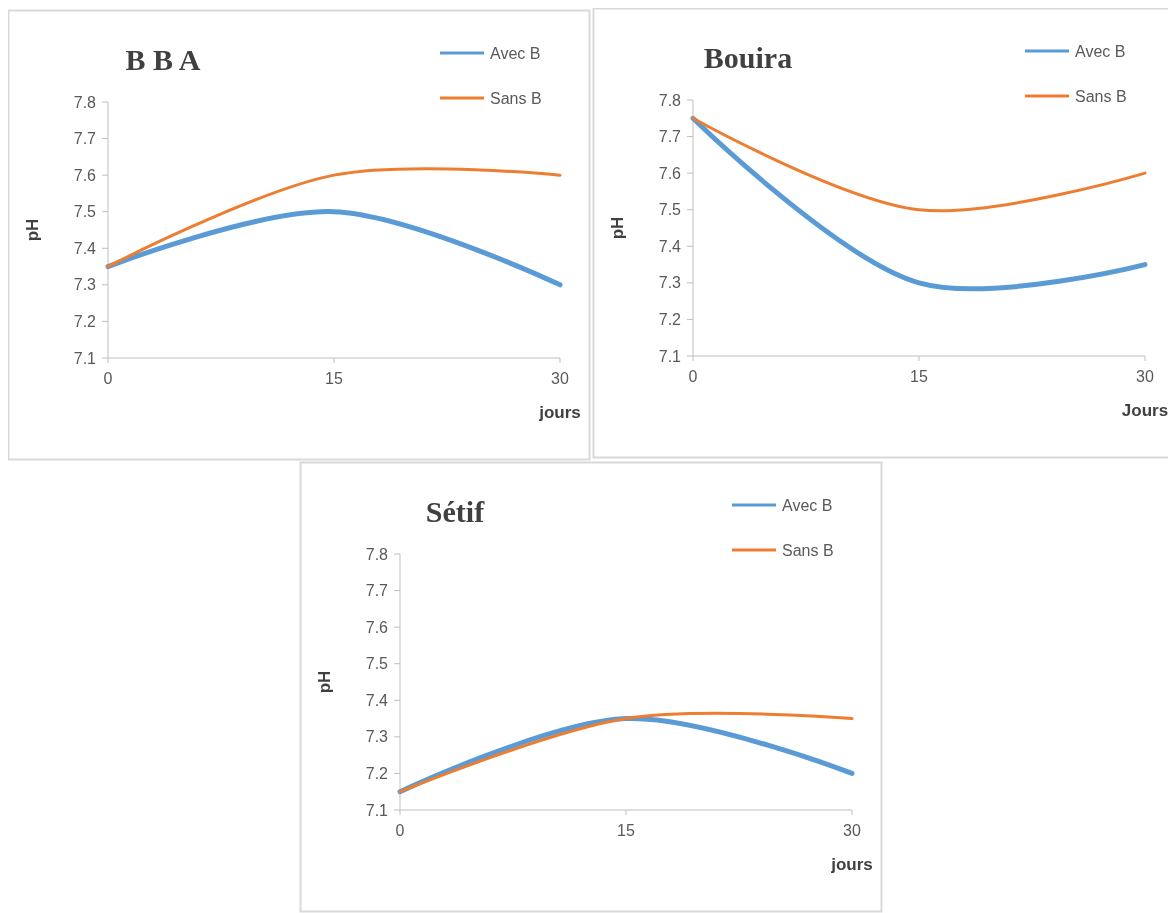 The width and height of the screenshot is (1168, 913). What do you see at coordinates (163, 59) in the screenshot?
I see `chart-title: B B A` at bounding box center [163, 59].